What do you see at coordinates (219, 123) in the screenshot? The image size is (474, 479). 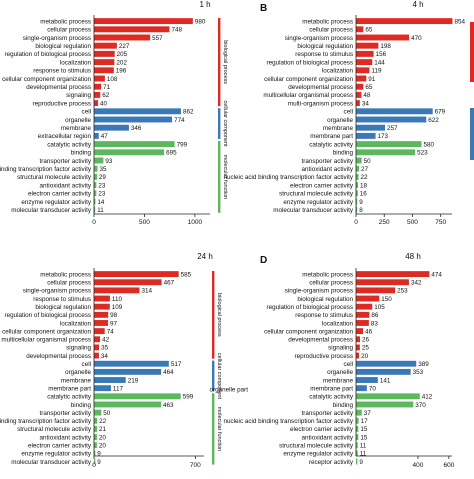 I see `group-bracket-cc` at bounding box center [219, 123].